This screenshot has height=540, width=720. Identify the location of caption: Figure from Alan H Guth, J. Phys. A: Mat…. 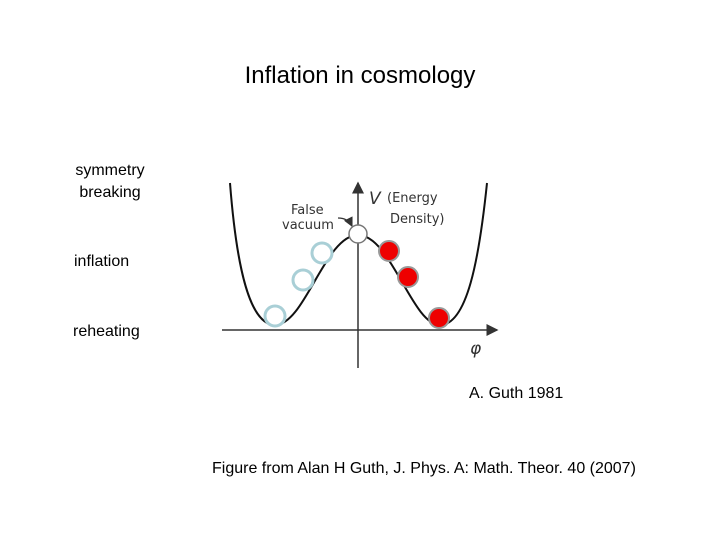
(424, 468).